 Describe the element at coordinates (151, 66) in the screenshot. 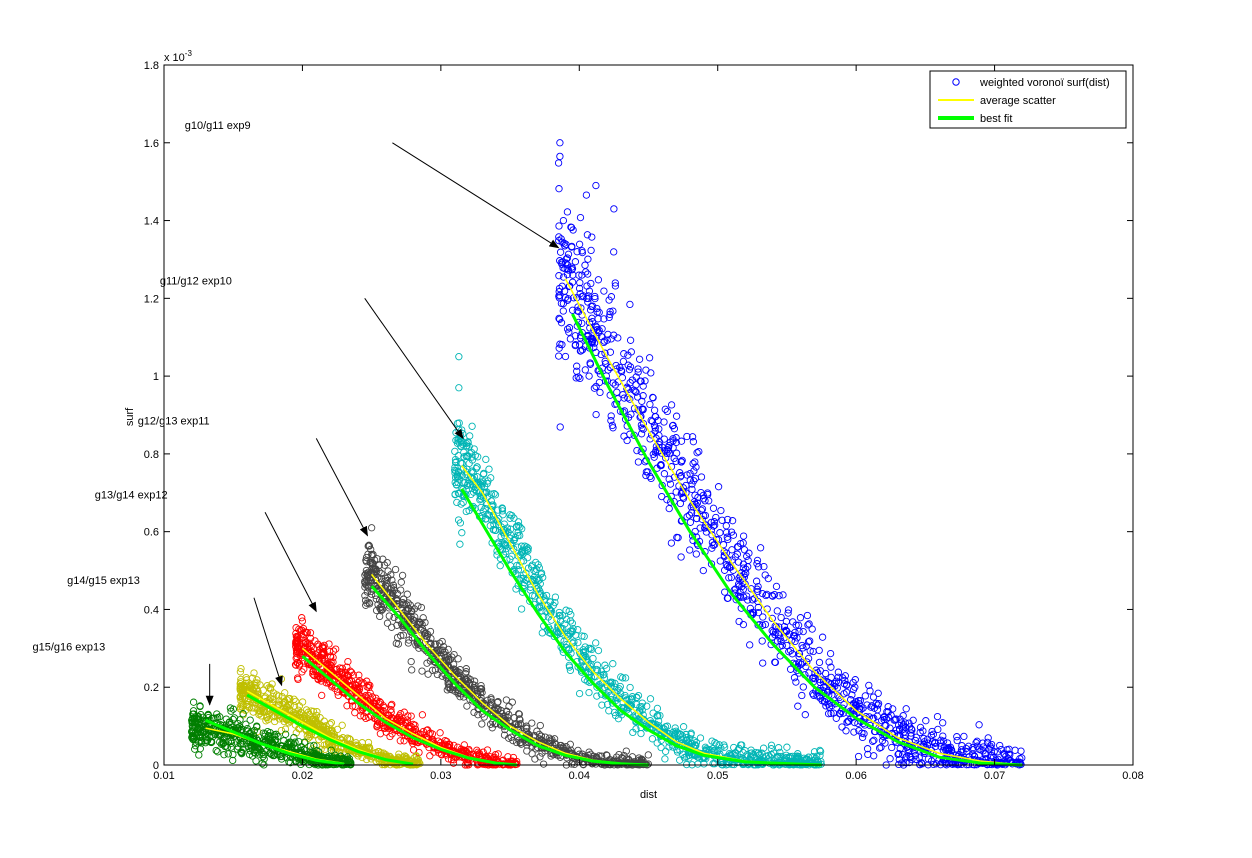

I see `y-tick-label: 1.8` at that location.